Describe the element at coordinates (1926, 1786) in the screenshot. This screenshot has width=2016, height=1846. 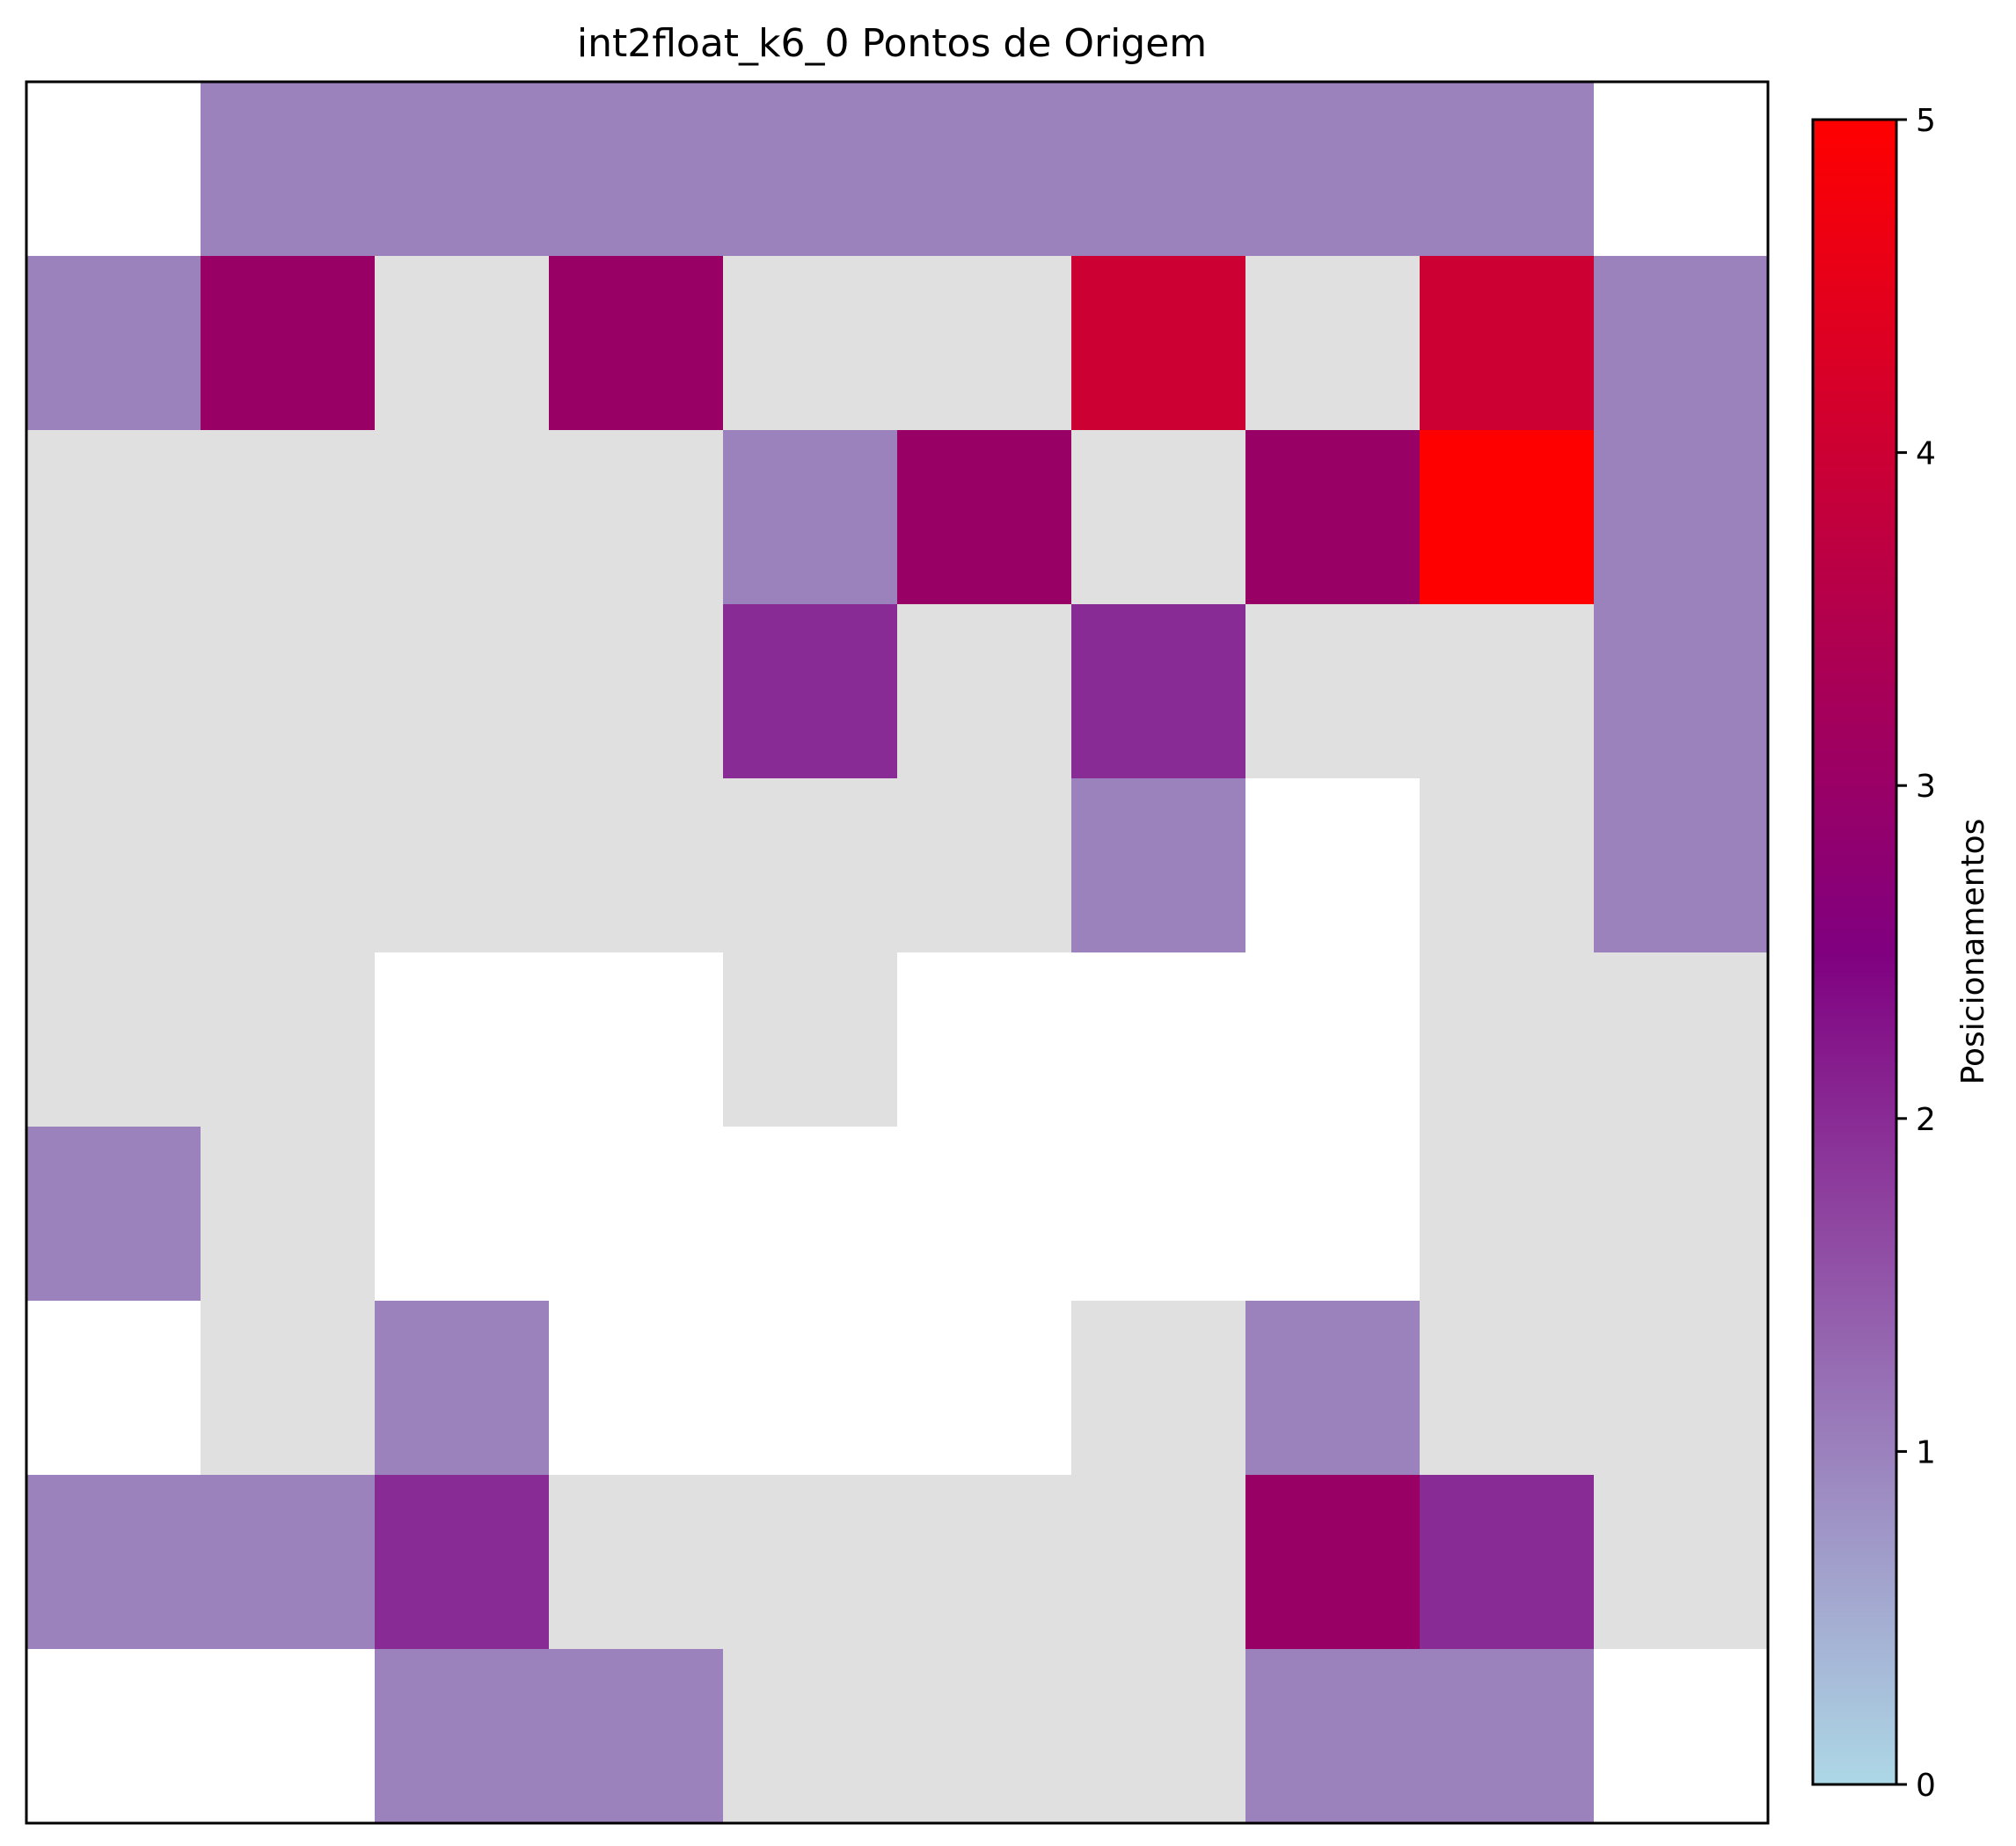
I see `colorbar-tick-label: 0` at that location.